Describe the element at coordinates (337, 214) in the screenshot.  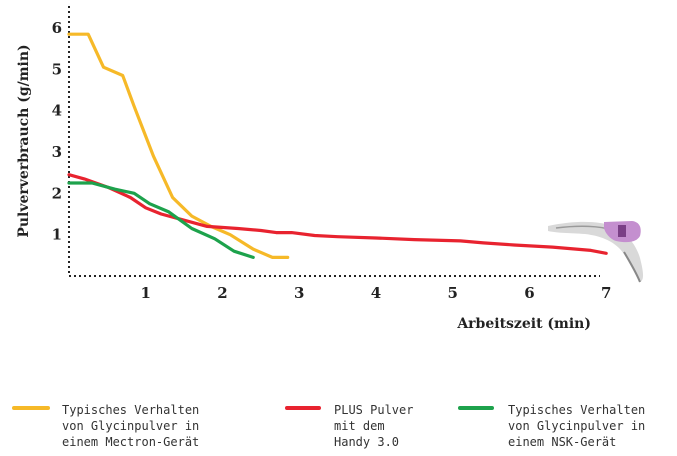
I see `series-line-plus` at that location.